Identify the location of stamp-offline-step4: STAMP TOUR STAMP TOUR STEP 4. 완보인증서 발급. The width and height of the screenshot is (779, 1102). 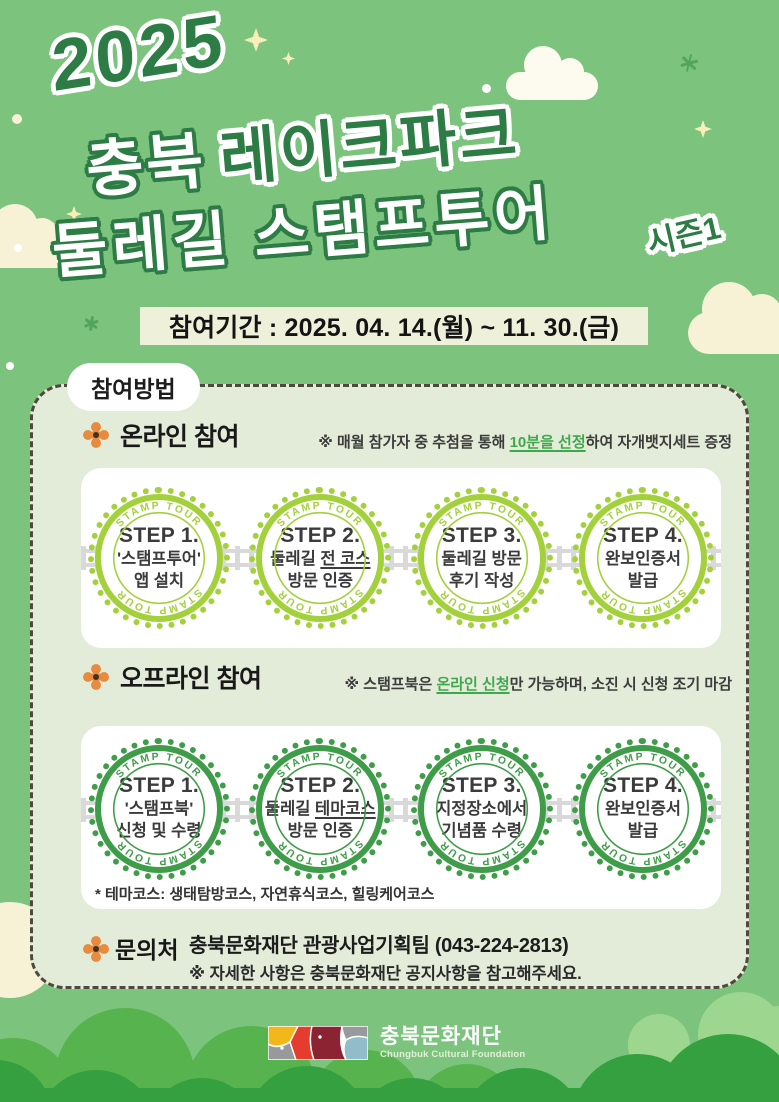
(642, 808).